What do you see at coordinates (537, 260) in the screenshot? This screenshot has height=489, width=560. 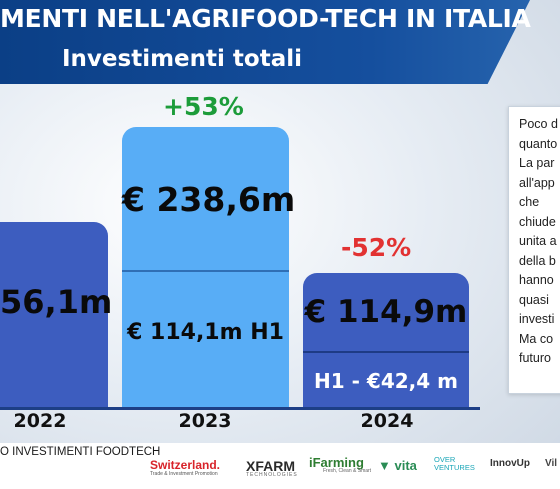 I see `note-line: della b` at bounding box center [537, 260].